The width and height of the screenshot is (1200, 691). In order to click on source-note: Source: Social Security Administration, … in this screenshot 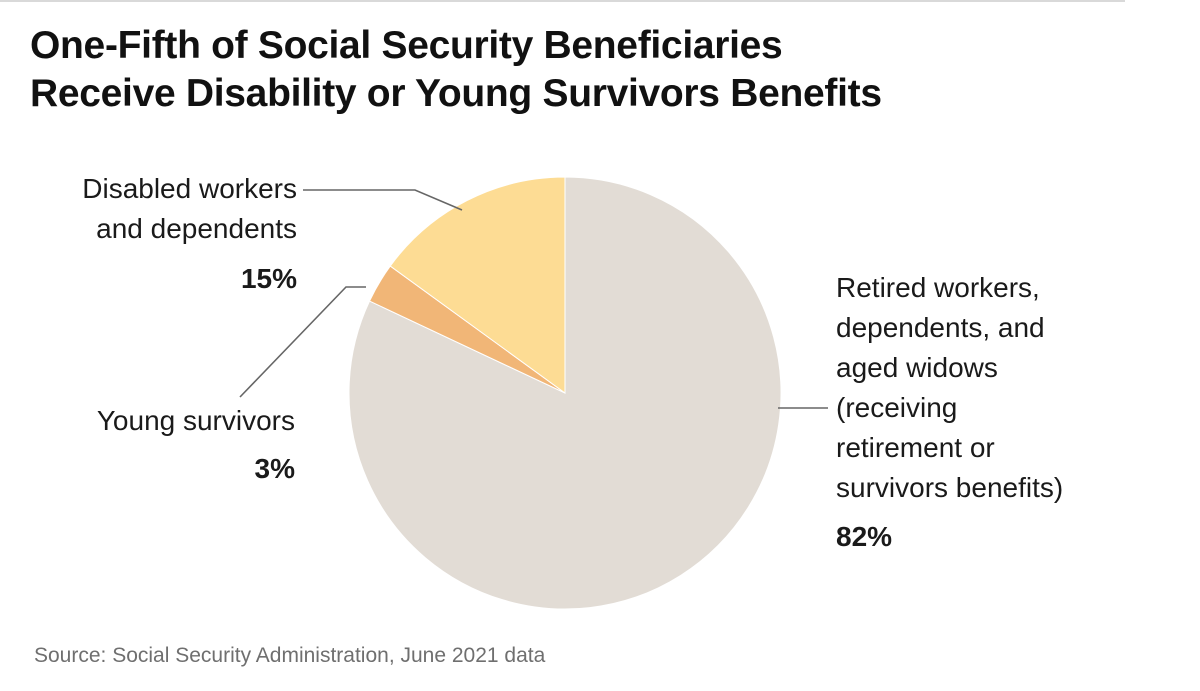, I will do `click(290, 655)`.